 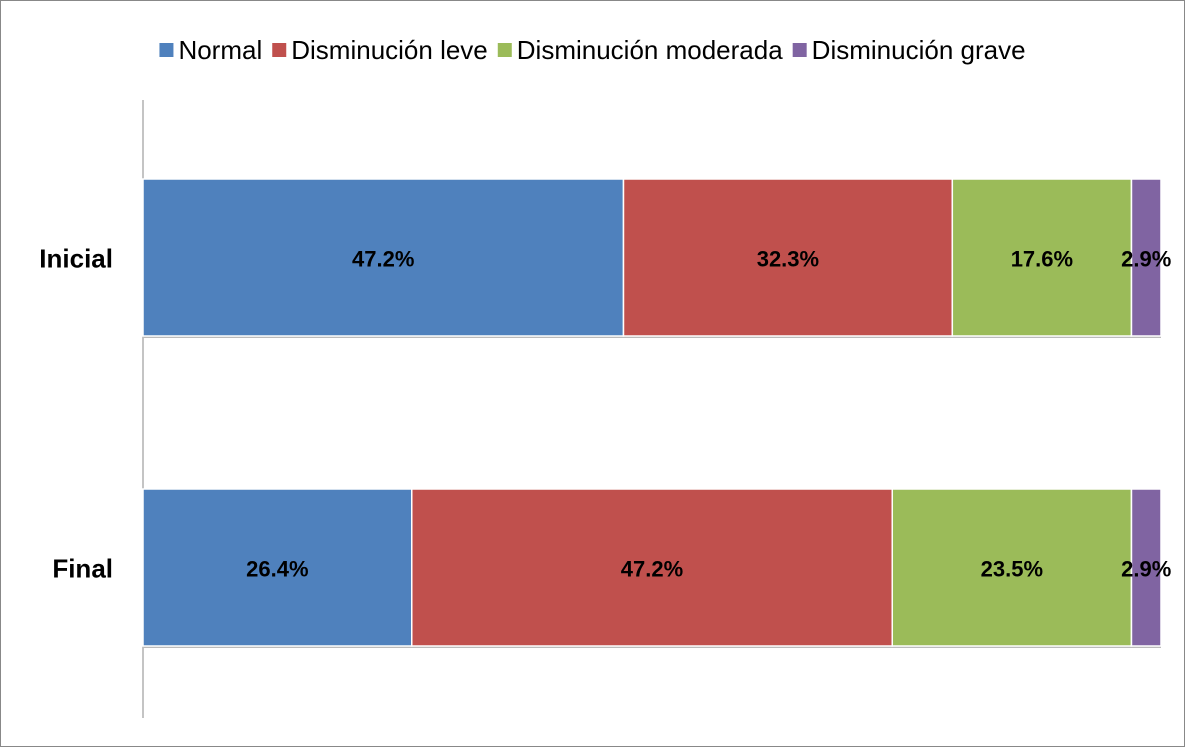 What do you see at coordinates (220, 50) in the screenshot?
I see `legend-label: Normal` at bounding box center [220, 50].